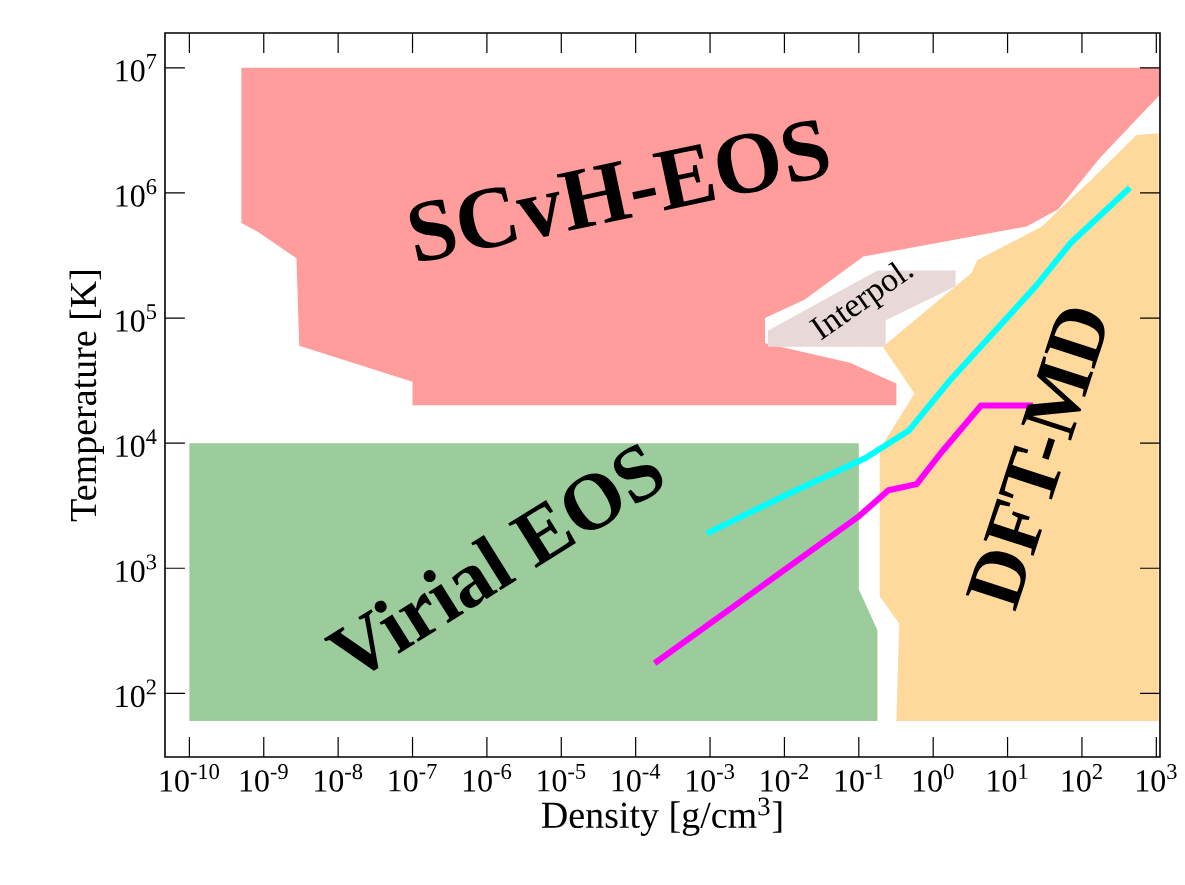 The width and height of the screenshot is (1185, 885). What do you see at coordinates (136, 443) in the screenshot?
I see `y-tick-label: 10$^{4}$` at bounding box center [136, 443].